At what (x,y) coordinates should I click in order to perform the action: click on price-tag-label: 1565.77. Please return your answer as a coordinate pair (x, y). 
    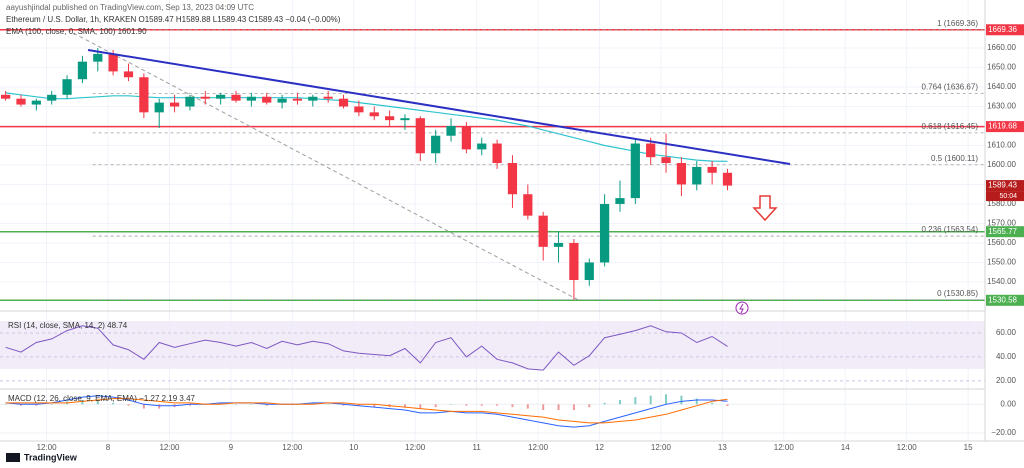
    Looking at the image, I should click on (1002, 231).